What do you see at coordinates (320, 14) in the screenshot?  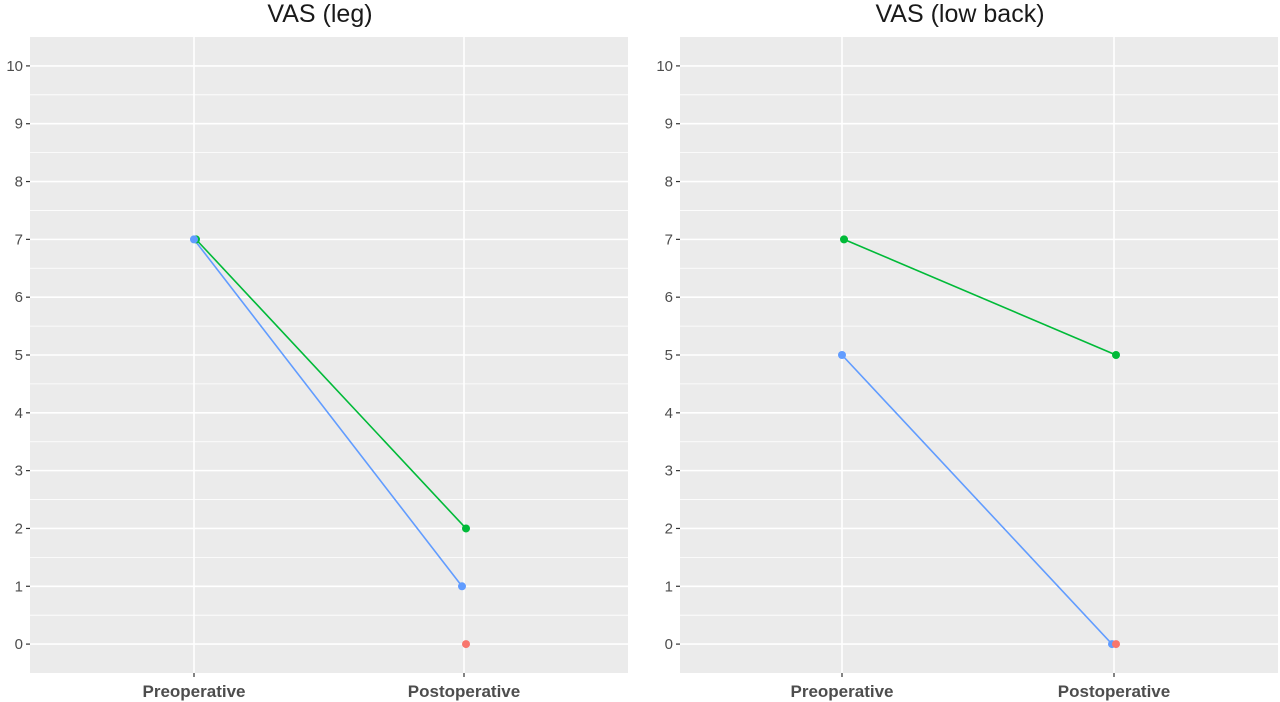 I see `chart-title: VAS (leg)` at bounding box center [320, 14].